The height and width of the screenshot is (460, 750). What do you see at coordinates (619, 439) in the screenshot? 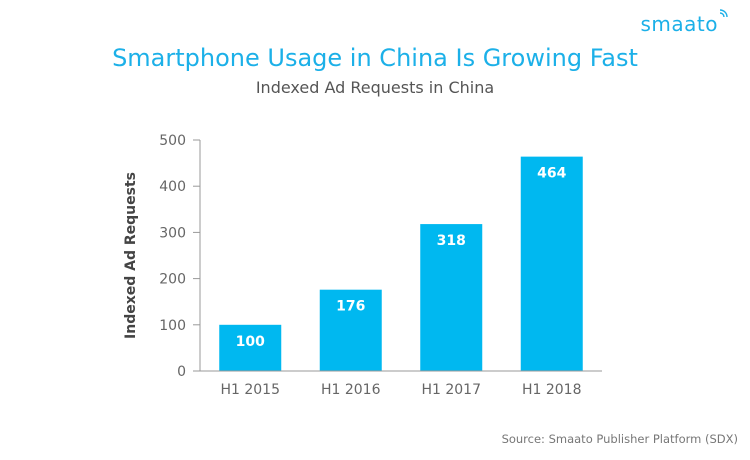
I see `source-note: Source: Smaato Publisher Platform (SDX)` at bounding box center [619, 439].